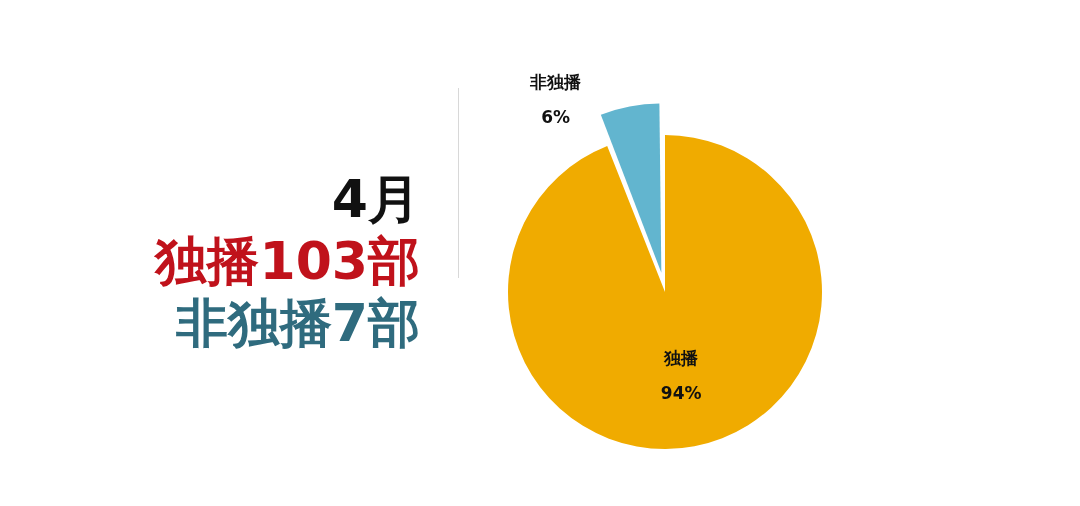  What do you see at coordinates (556, 81) in the screenshot?
I see `slice-label: 非独播` at bounding box center [556, 81].